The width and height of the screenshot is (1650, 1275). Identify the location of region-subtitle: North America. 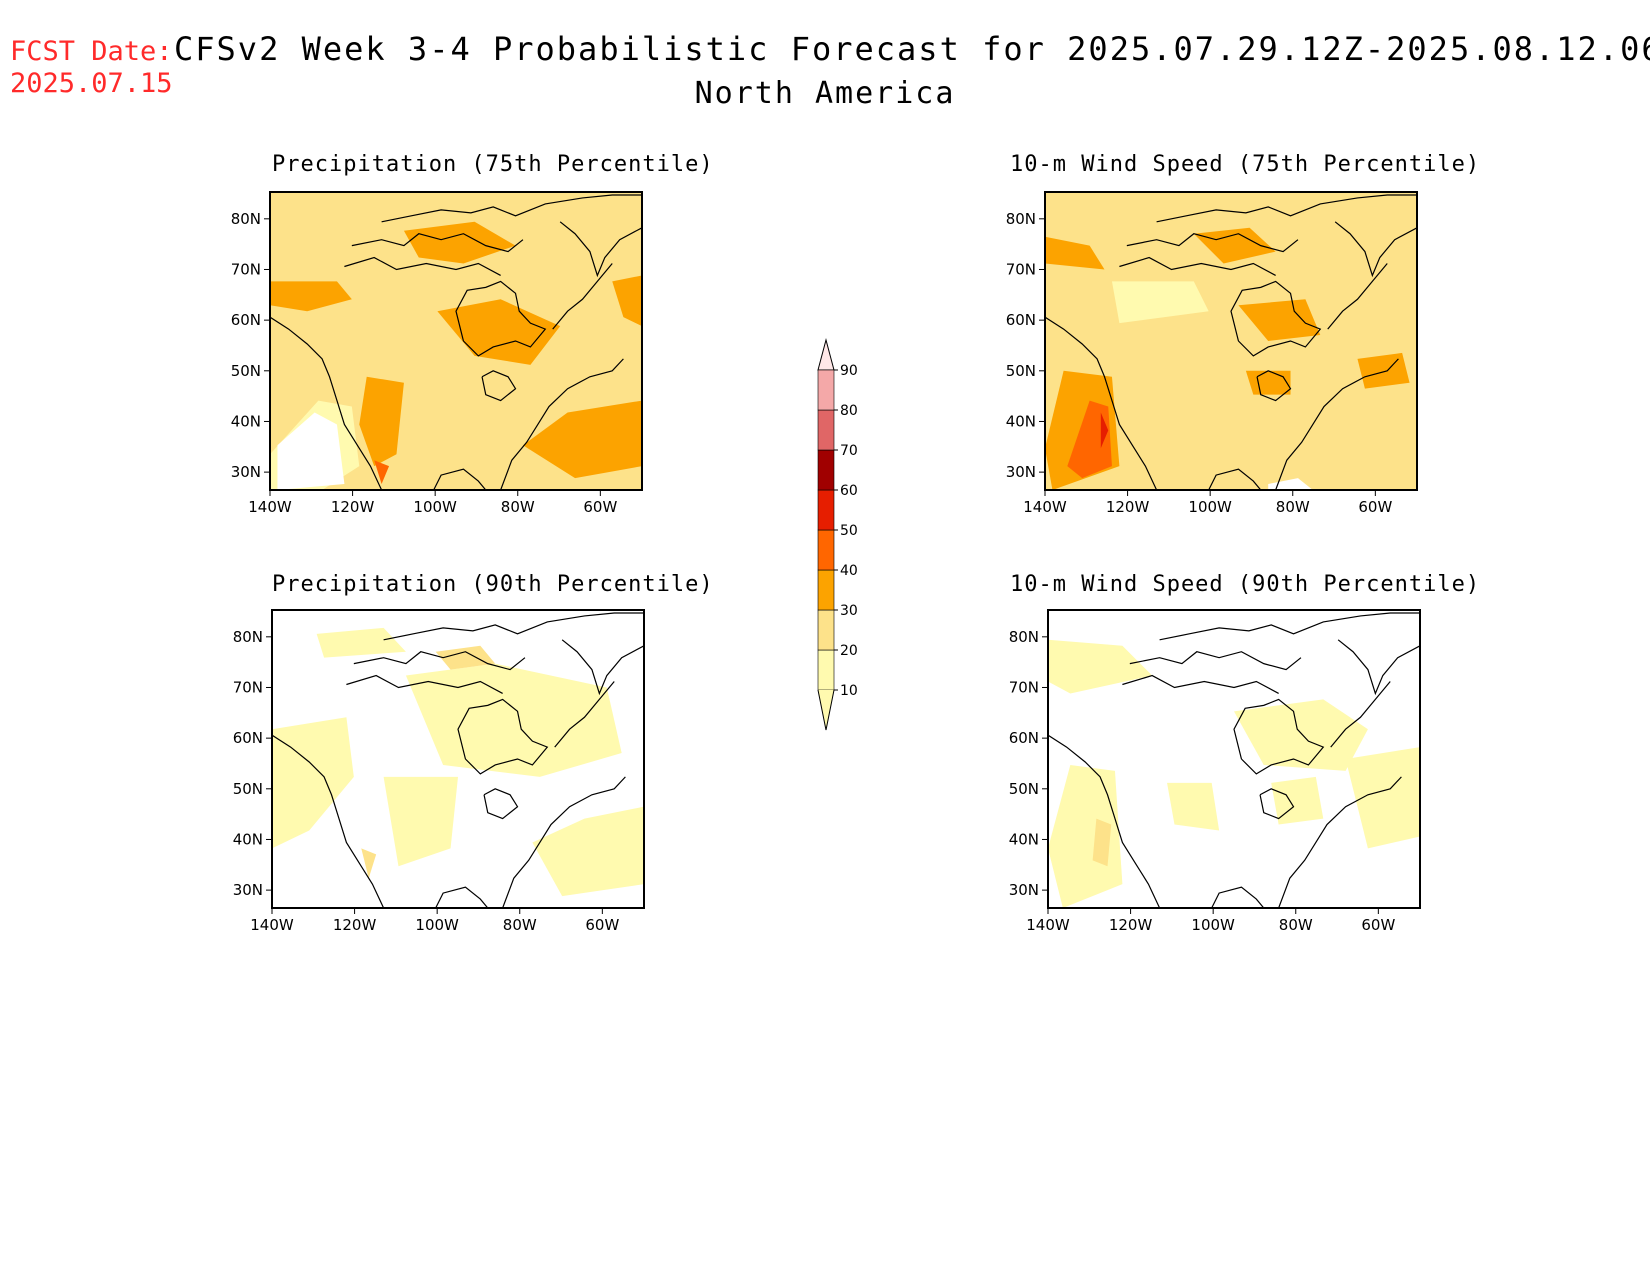
(825, 93).